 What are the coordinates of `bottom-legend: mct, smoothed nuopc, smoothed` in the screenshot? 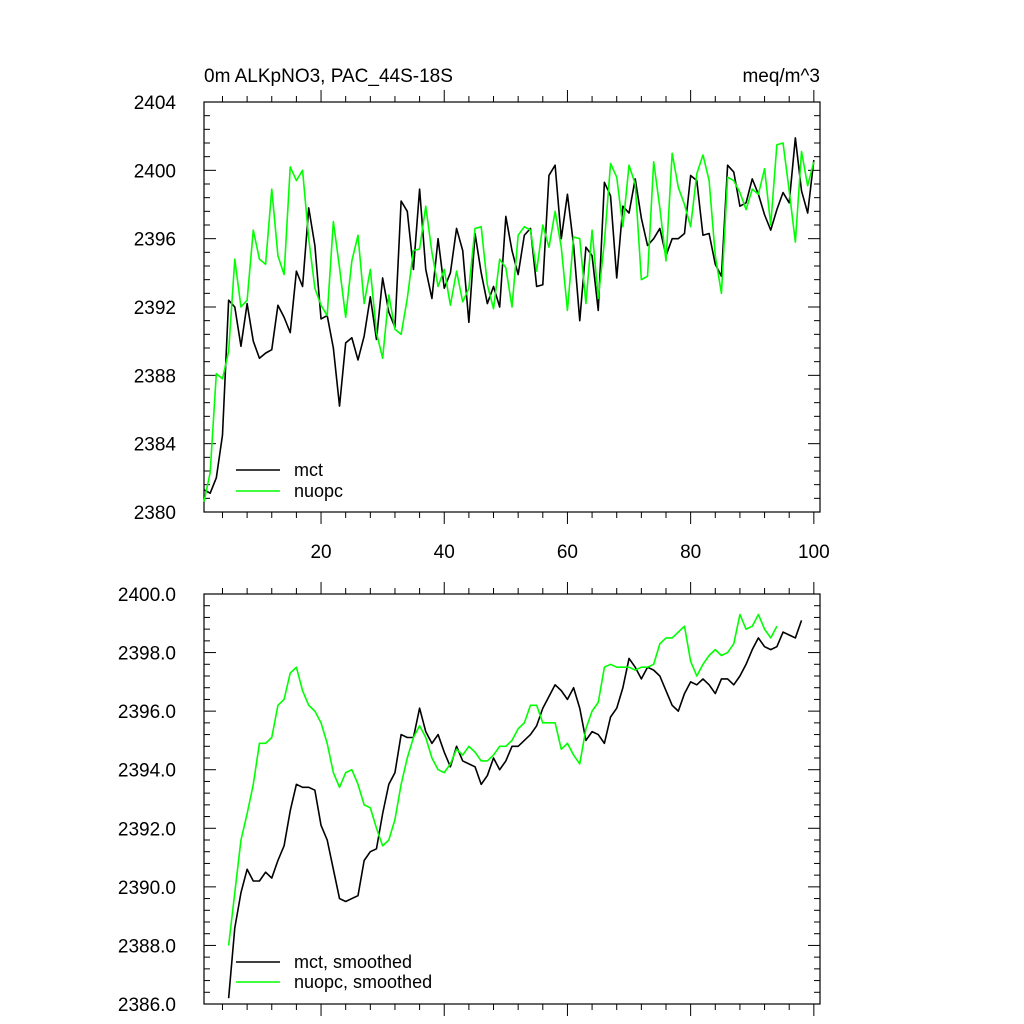 It's located at (334, 972).